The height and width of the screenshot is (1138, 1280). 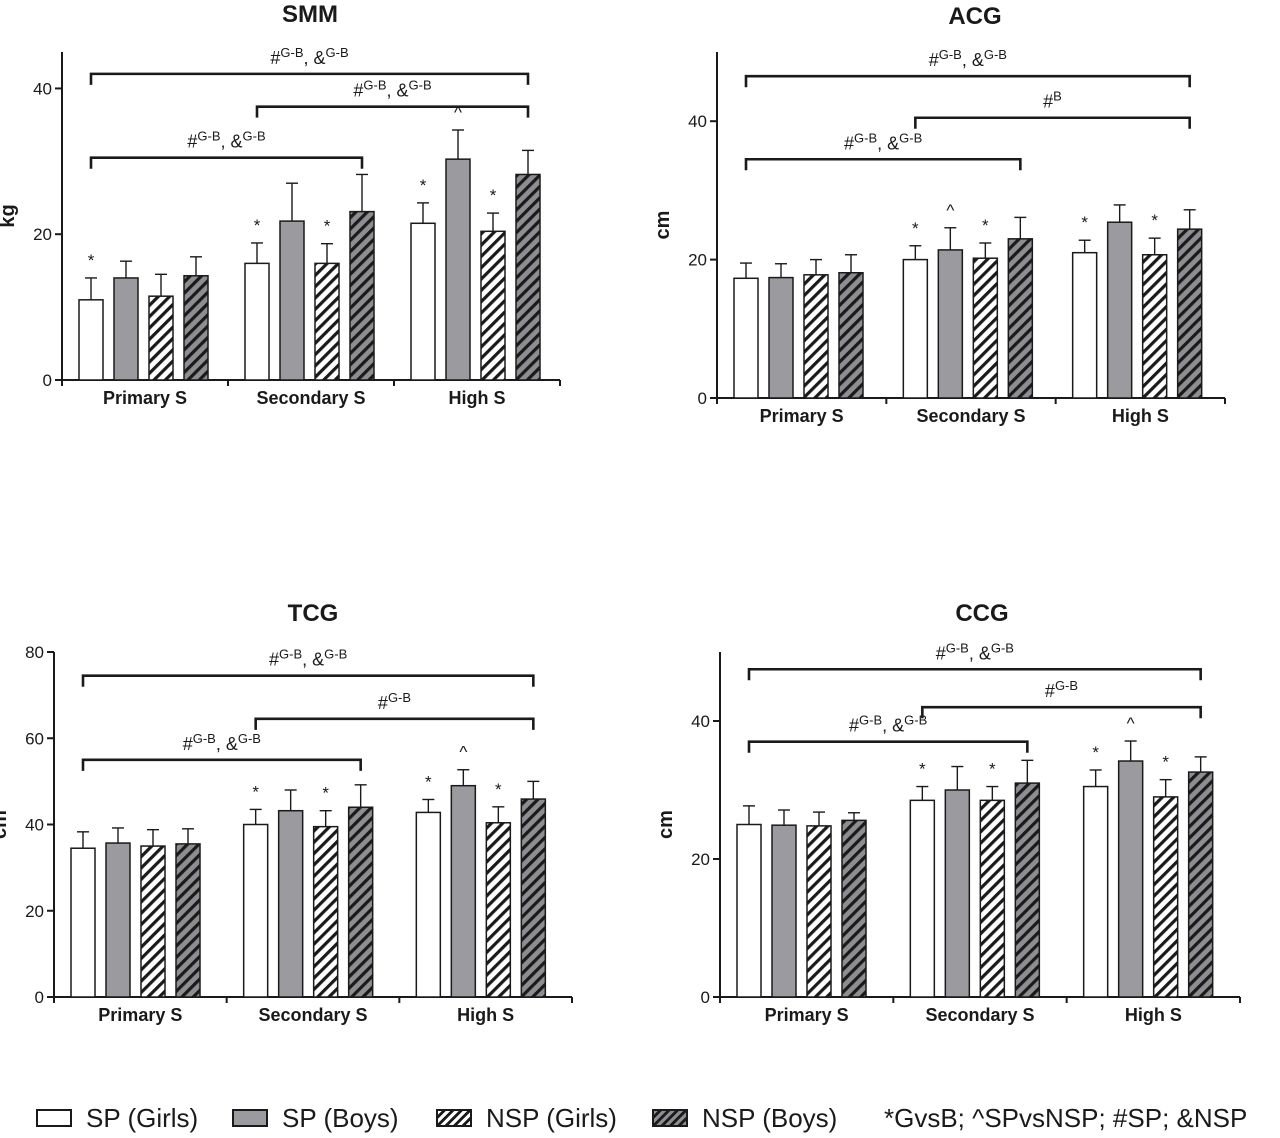 I want to click on bracket-label: #B, so click(x=1052, y=100).